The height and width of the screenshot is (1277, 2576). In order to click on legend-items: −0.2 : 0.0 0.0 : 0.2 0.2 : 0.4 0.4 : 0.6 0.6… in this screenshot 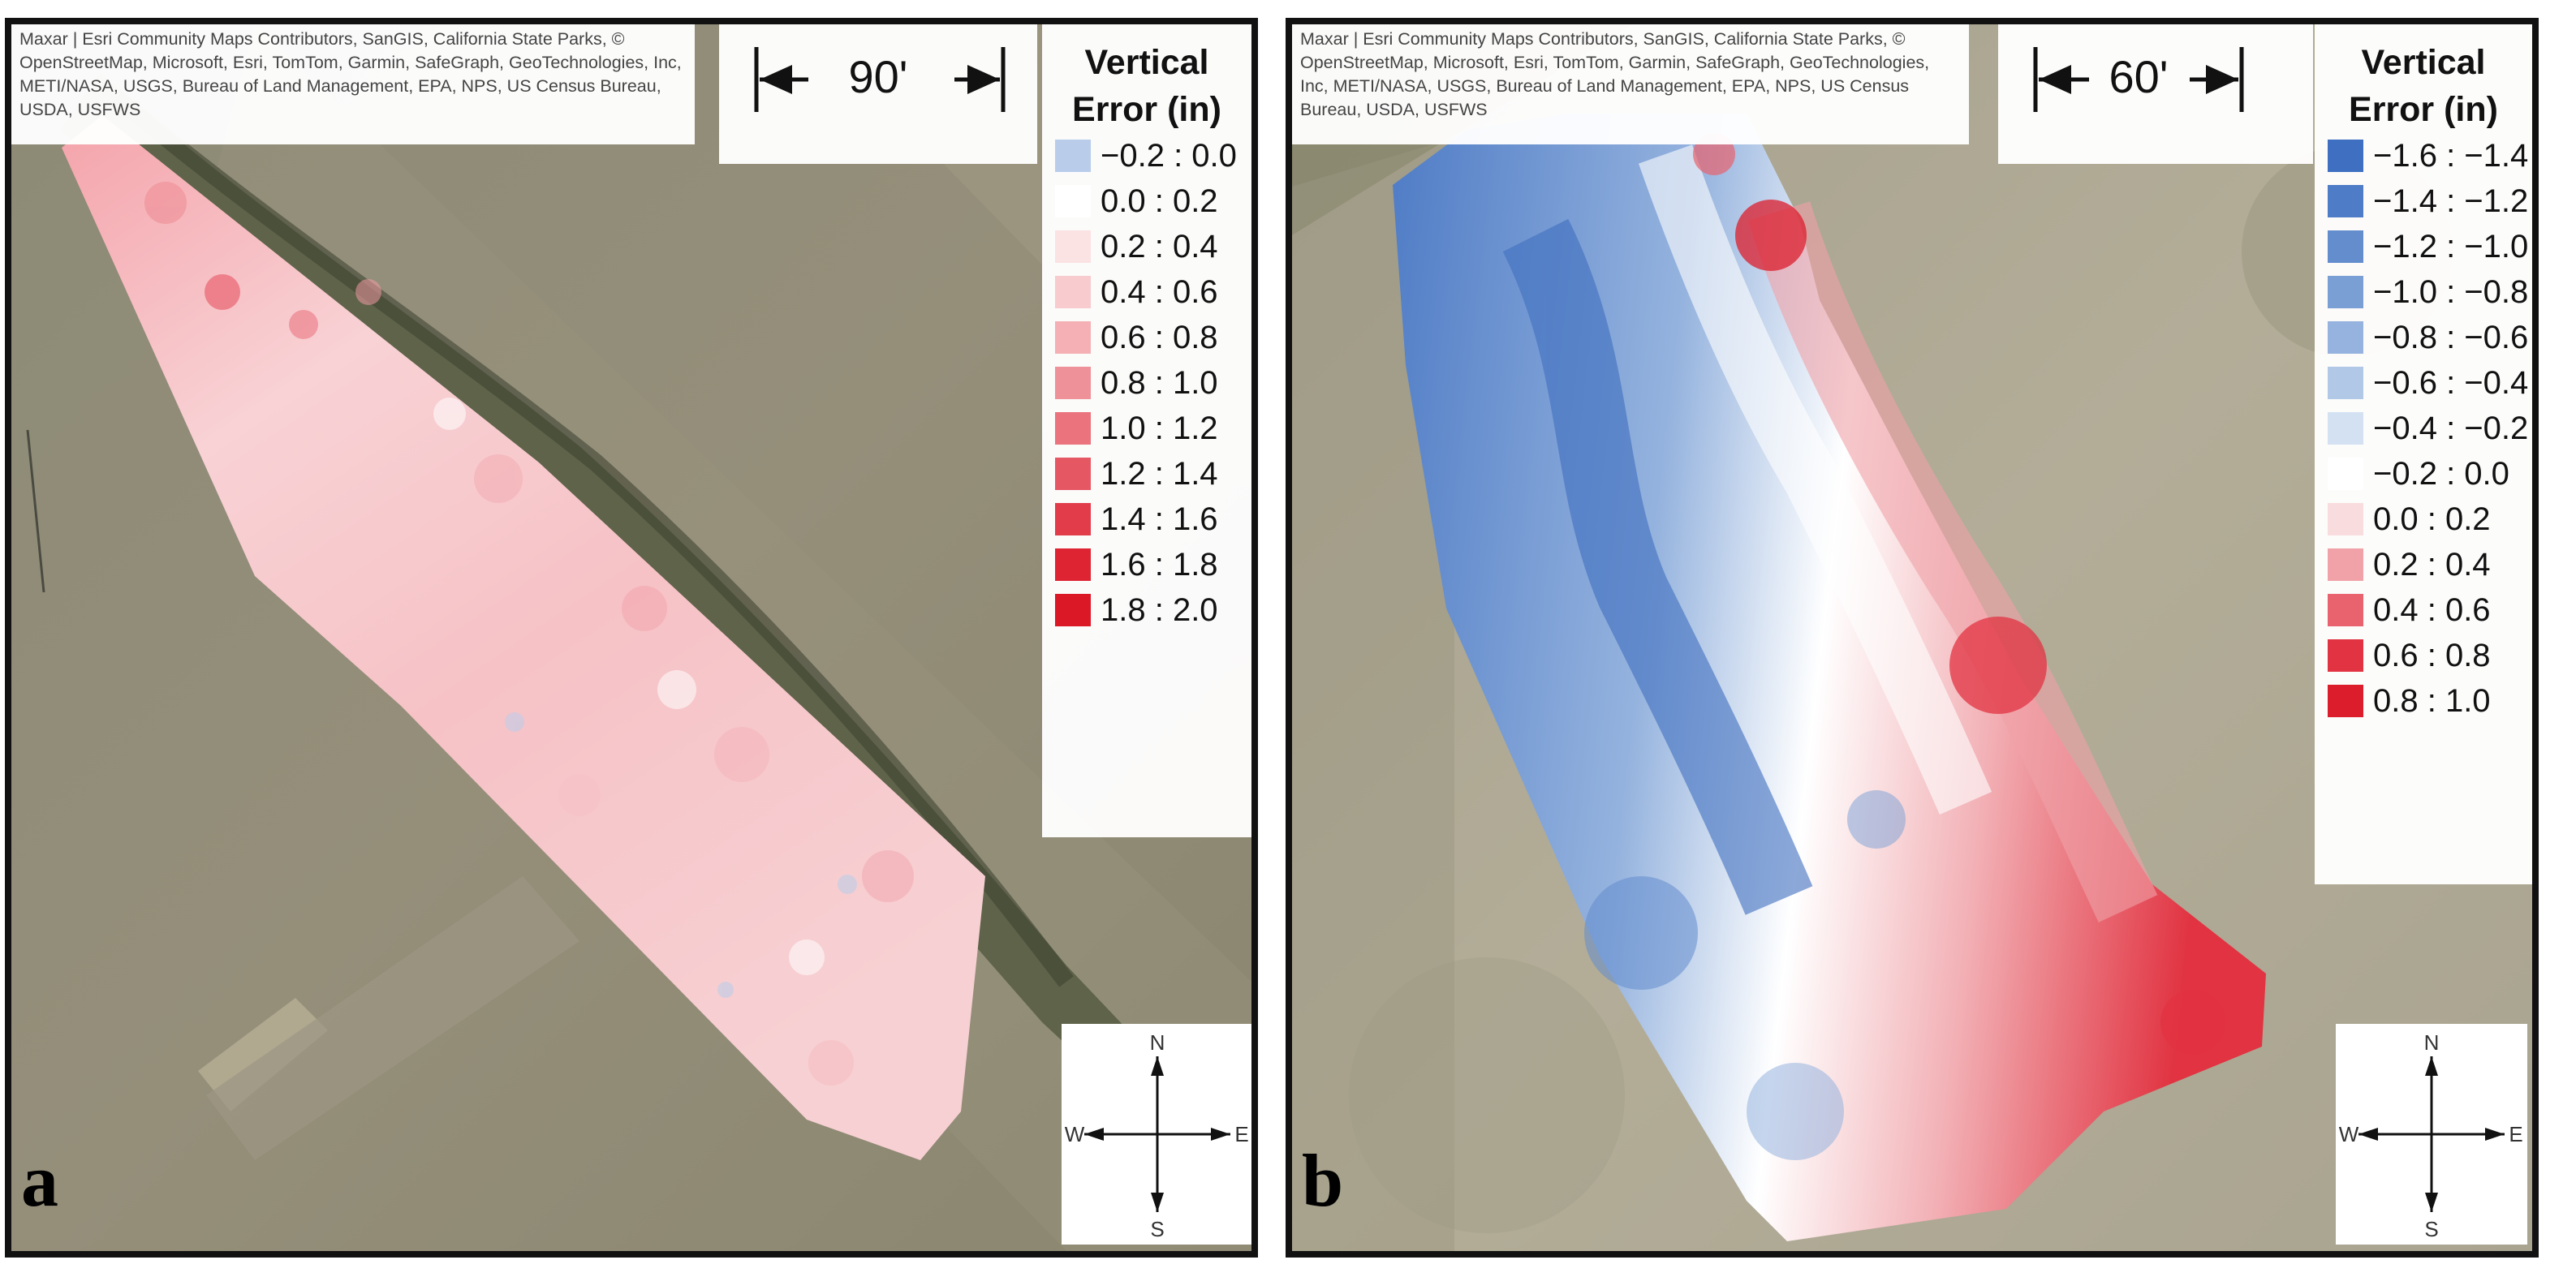, I will do `click(1147, 383)`.